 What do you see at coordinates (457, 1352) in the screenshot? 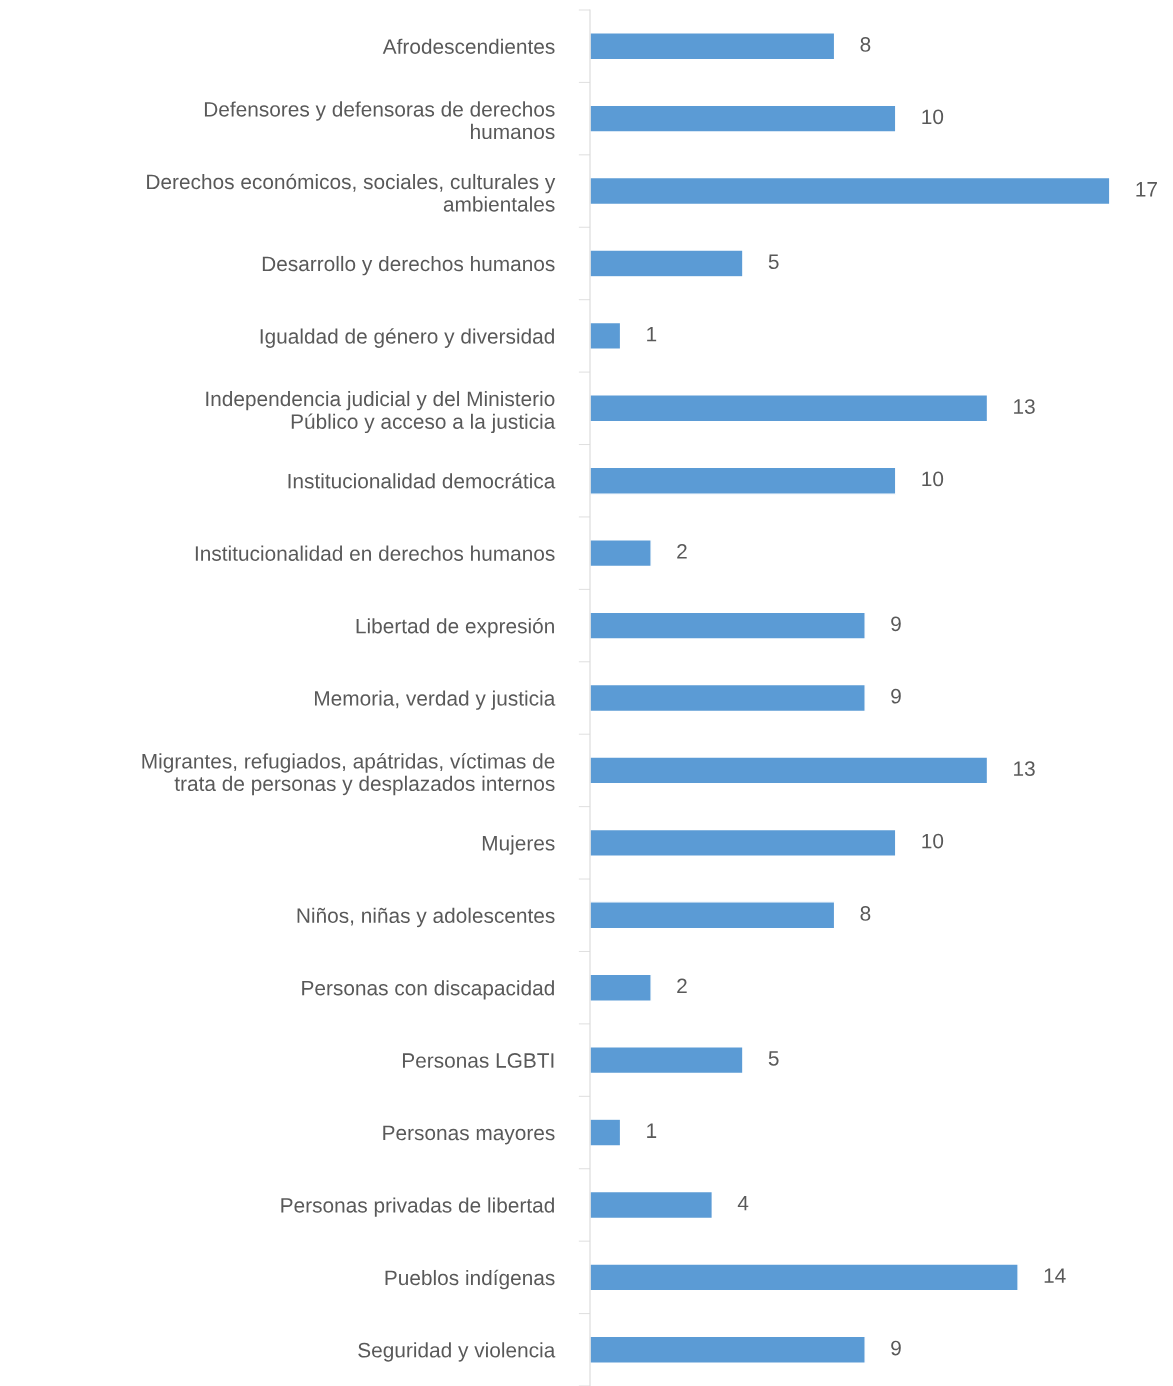
I see `y-tick-label: Seguridad y violencia` at bounding box center [457, 1352].